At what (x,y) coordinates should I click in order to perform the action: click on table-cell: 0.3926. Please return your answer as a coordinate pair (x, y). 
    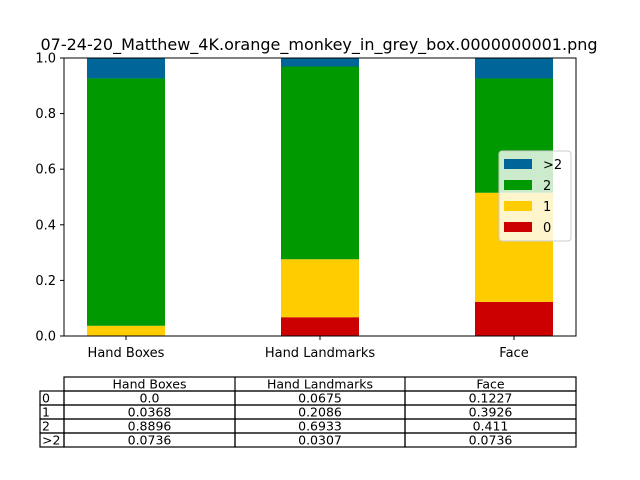
    Looking at the image, I should click on (491, 412).